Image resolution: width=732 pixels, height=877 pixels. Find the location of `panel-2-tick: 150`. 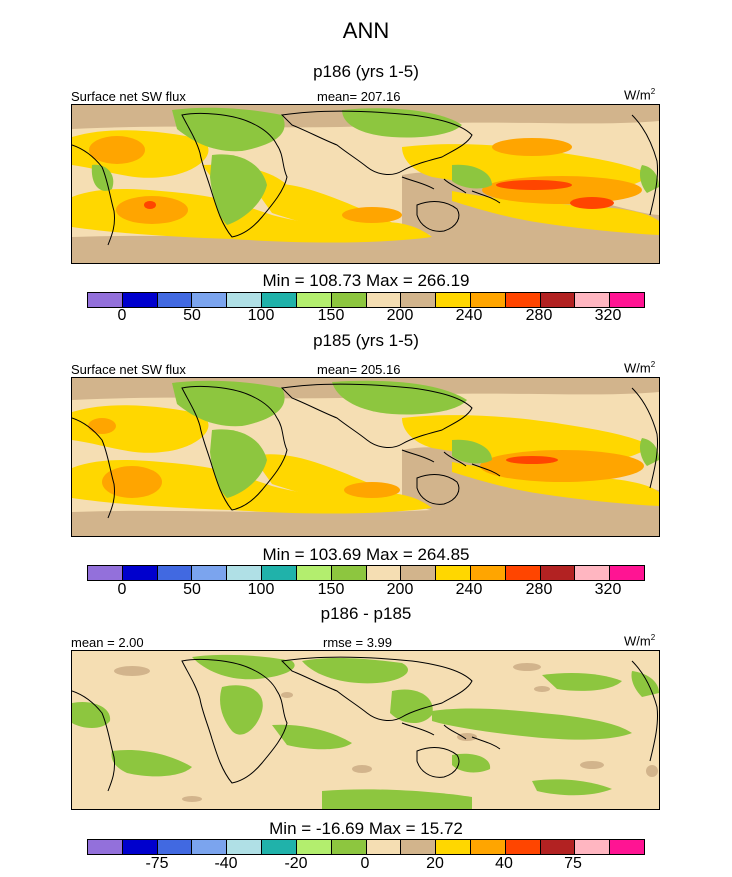

panel-2-tick: 150 is located at coordinates (331, 589).